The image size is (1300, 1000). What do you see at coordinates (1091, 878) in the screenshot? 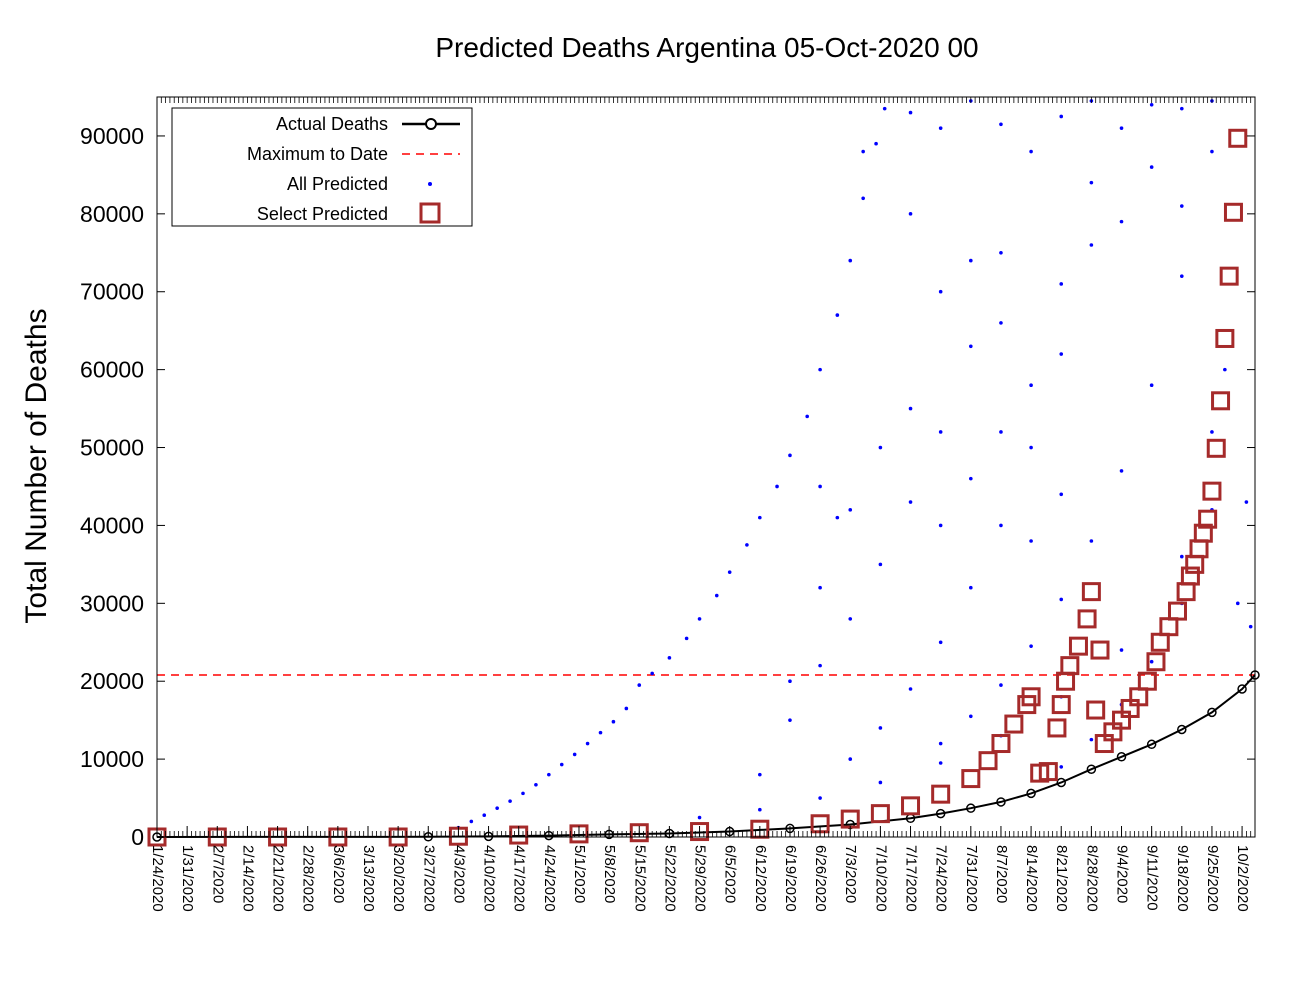
I see `x-tick-label: 8/28/2020` at bounding box center [1091, 878].